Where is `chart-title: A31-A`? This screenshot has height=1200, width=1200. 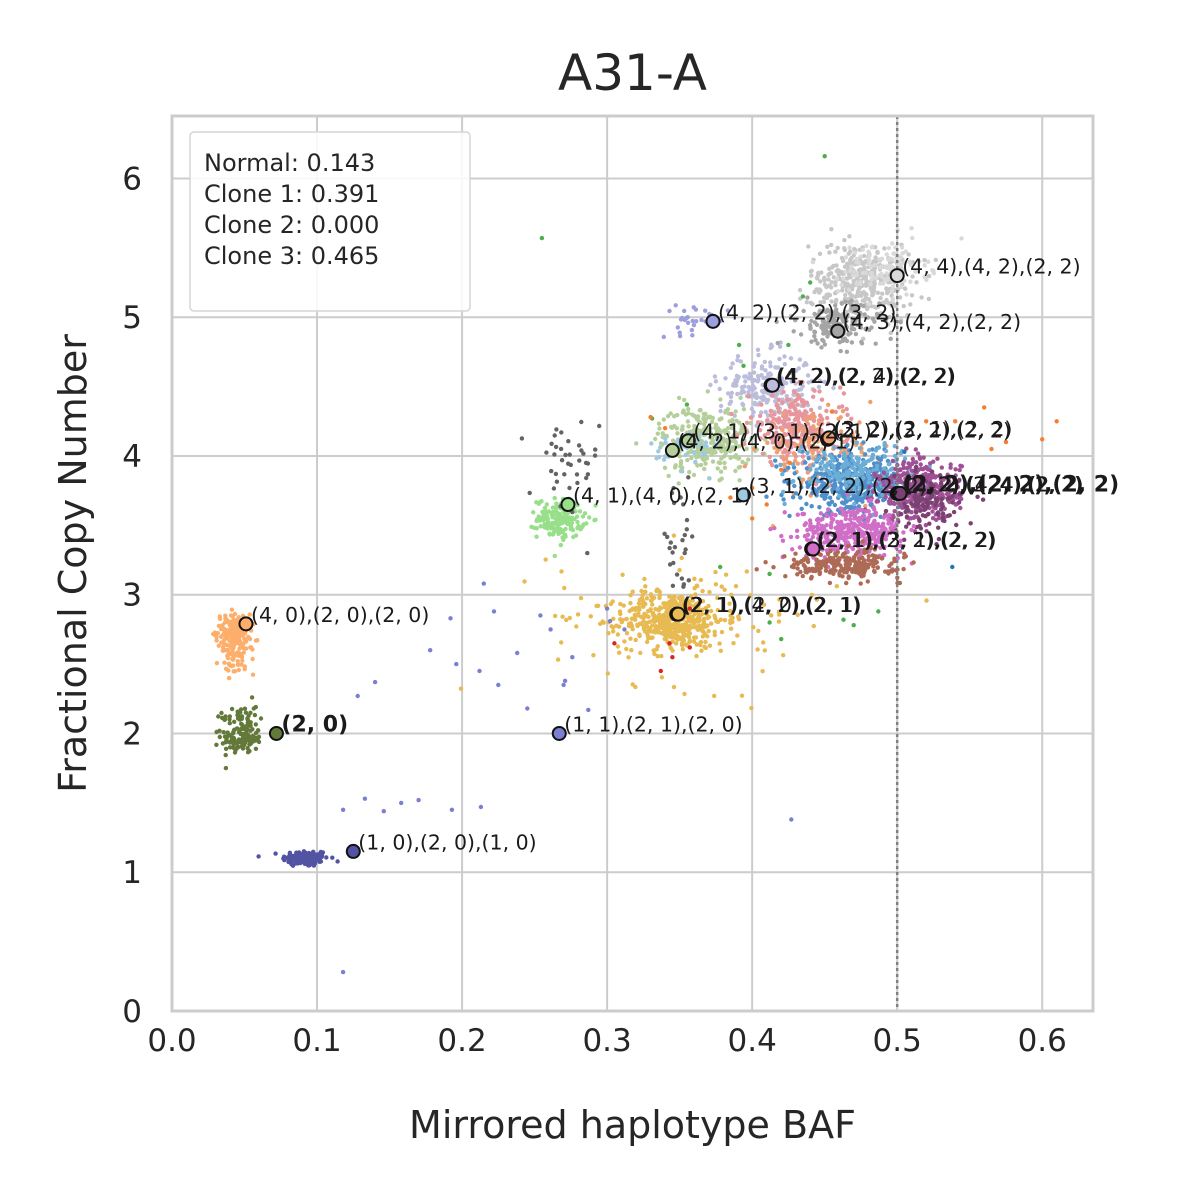 chart-title: A31-A is located at coordinates (632, 73).